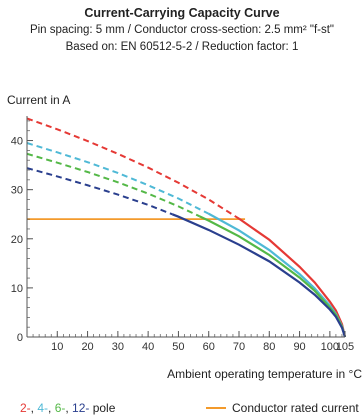 The image size is (364, 418). I want to click on legend-pole-suffix: pole, so click(102, 408).